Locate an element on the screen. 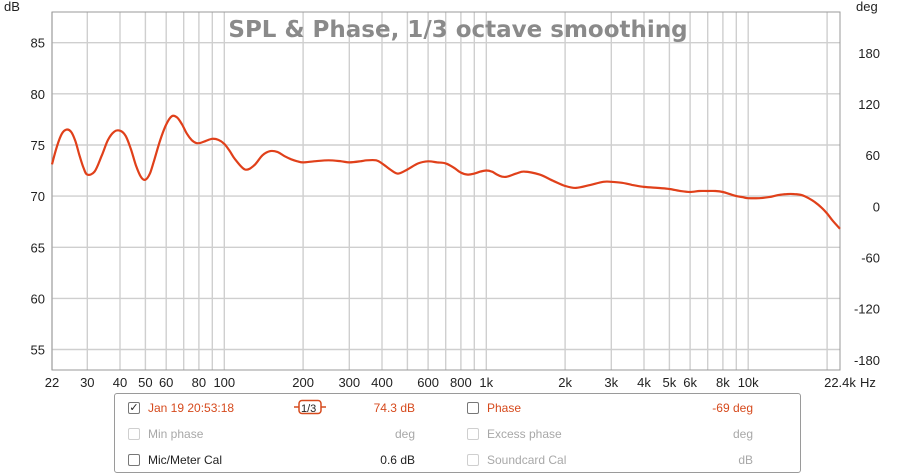 The image size is (918, 475). soundcard-cal-label: Soundcard Cal is located at coordinates (527, 460).